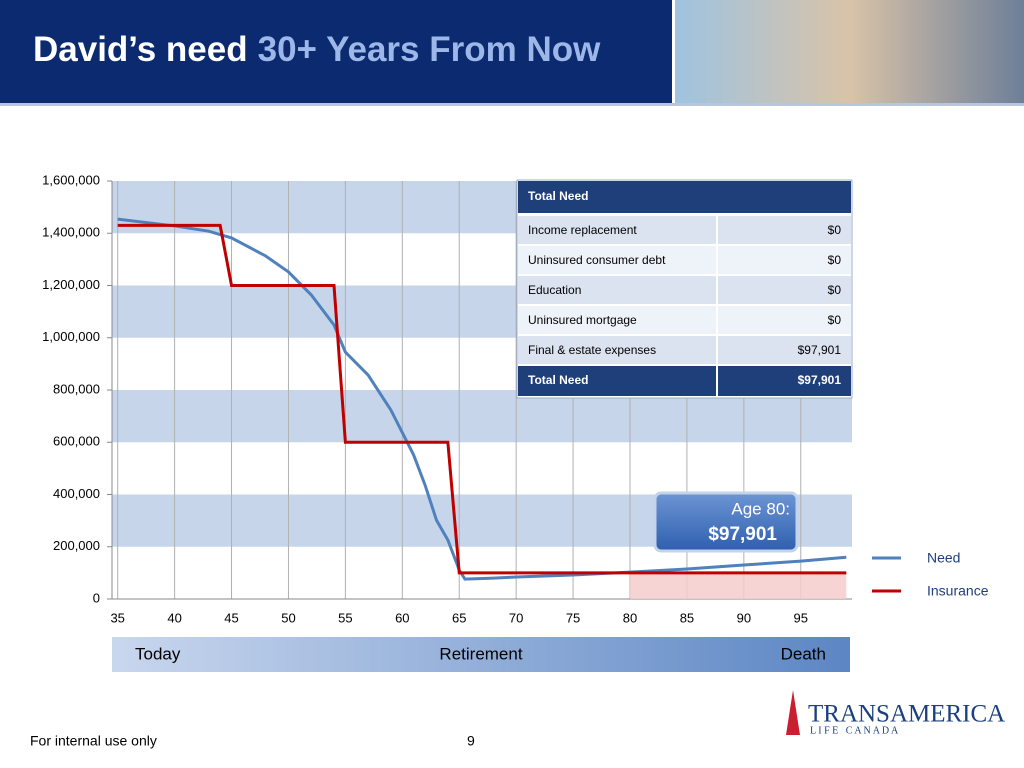 The width and height of the screenshot is (1024, 768). Describe the element at coordinates (459, 617) in the screenshot. I see `x-tick-label: 65` at that location.